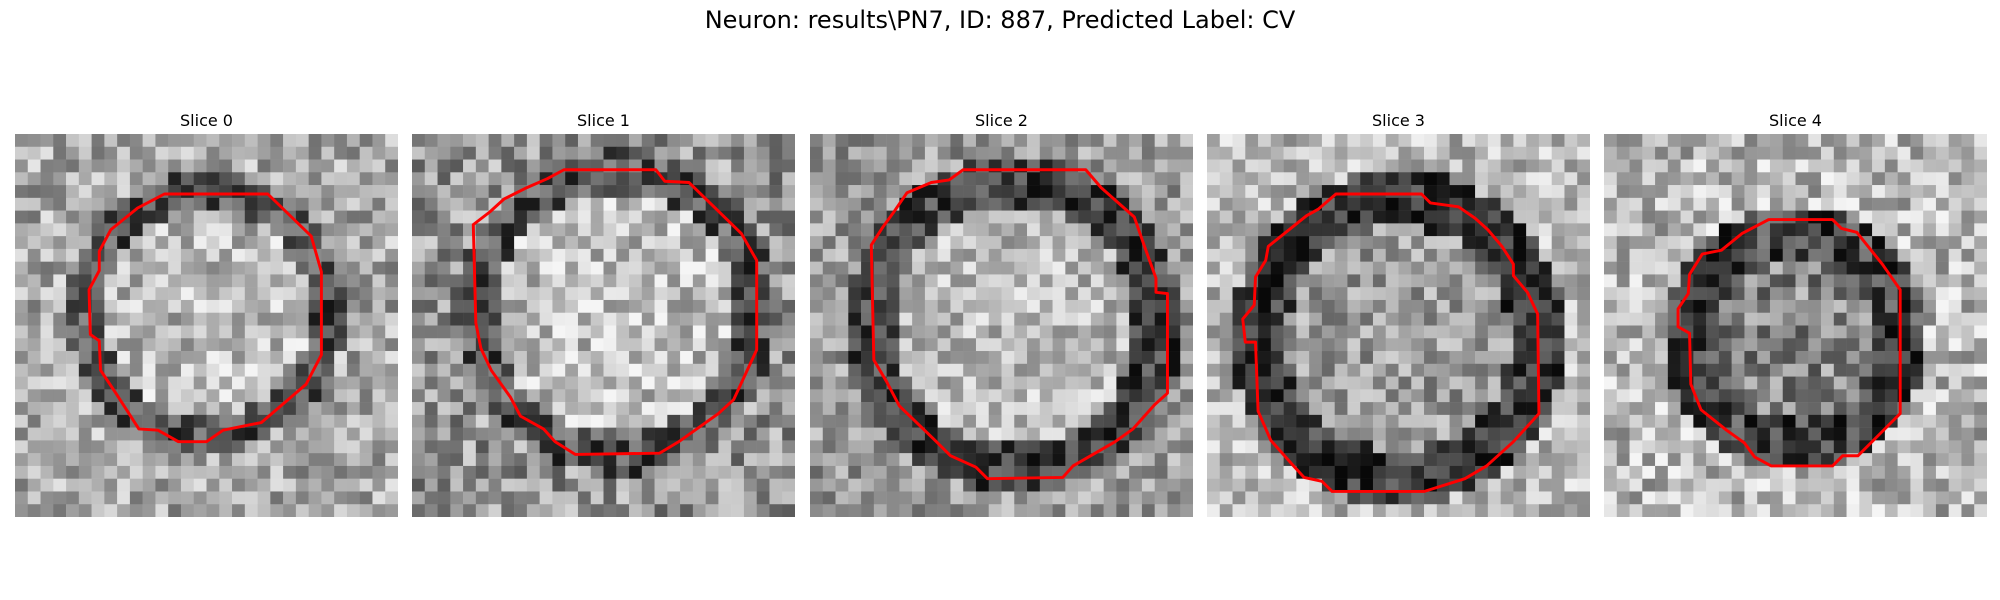 The width and height of the screenshot is (2000, 600). I want to click on slice-title-0: Slice 0, so click(206, 121).